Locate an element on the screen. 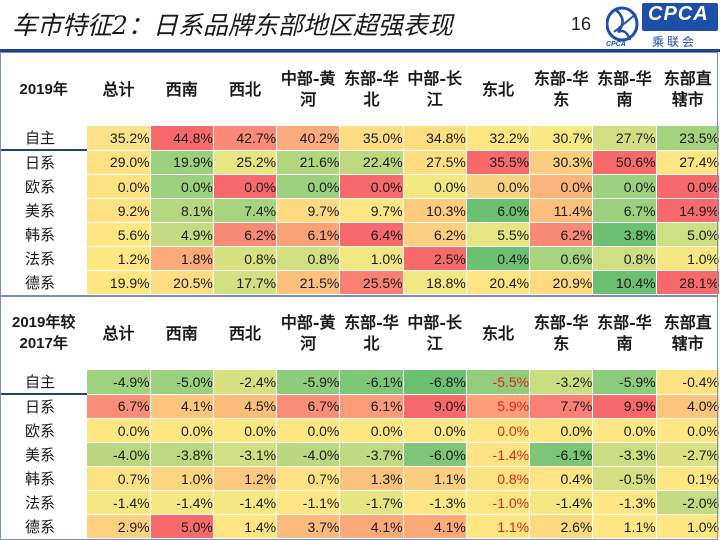 Image resolution: width=720 pixels, height=540 pixels. table-cell: -3.8% is located at coordinates (181, 454).